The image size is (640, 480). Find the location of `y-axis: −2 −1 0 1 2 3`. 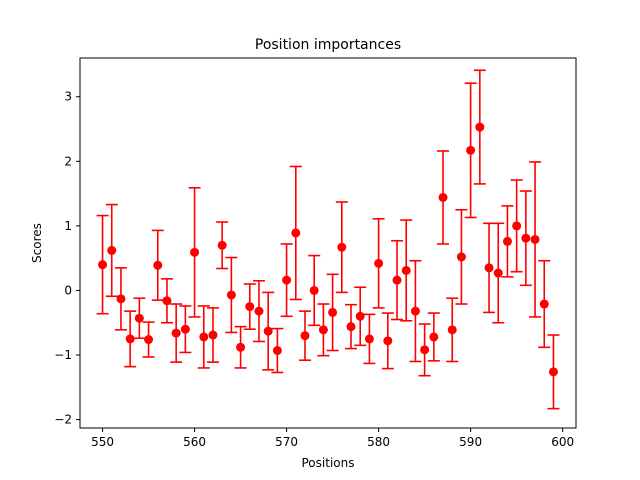

y-axis: −2 −1 0 1 2 3 is located at coordinates (67, 258).